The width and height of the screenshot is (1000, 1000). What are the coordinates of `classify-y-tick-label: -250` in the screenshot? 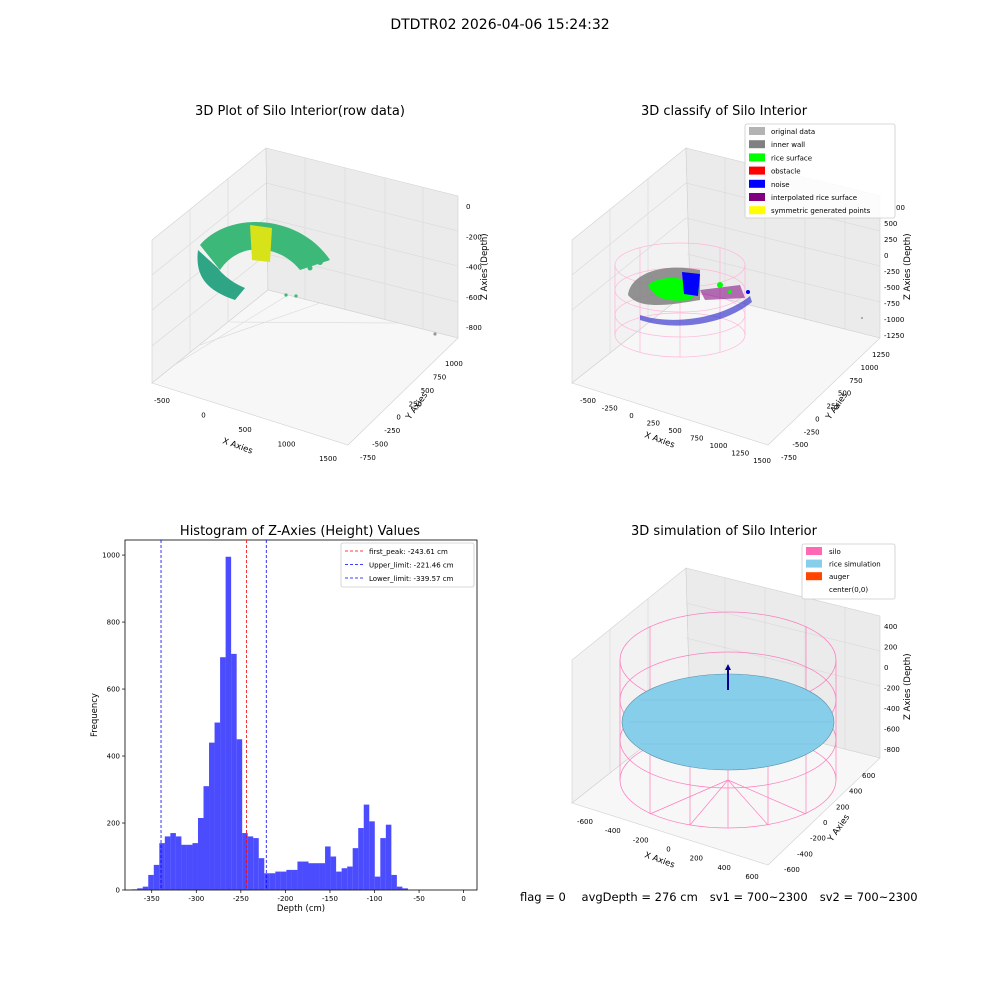 It's located at (812, 432).